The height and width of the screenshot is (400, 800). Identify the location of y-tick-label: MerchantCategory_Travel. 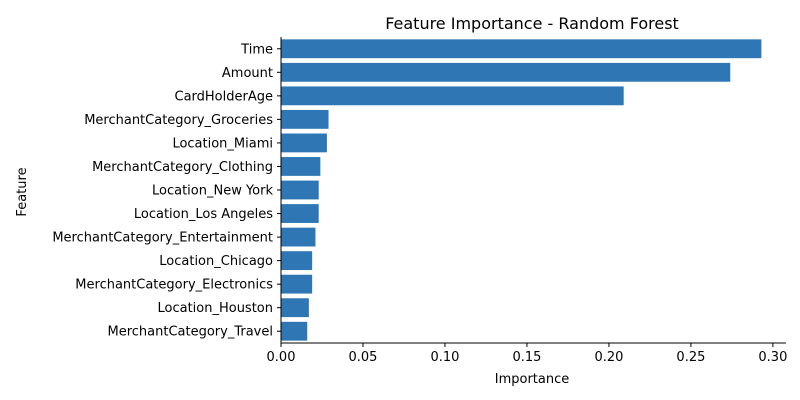
(191, 332).